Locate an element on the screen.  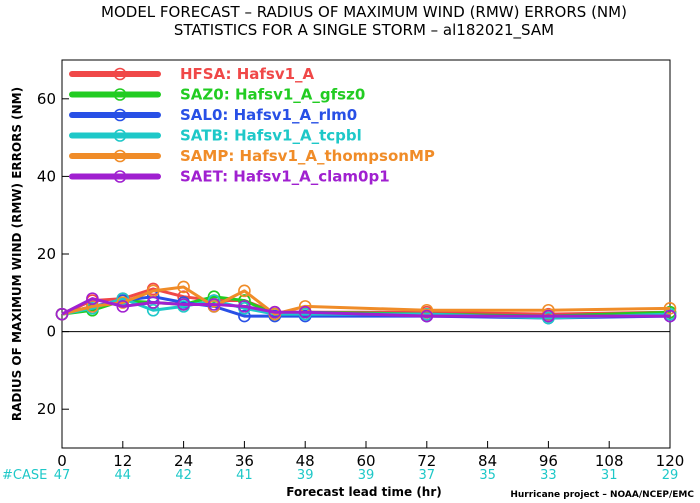
x-tick-label: 84 is located at coordinates (487, 461).